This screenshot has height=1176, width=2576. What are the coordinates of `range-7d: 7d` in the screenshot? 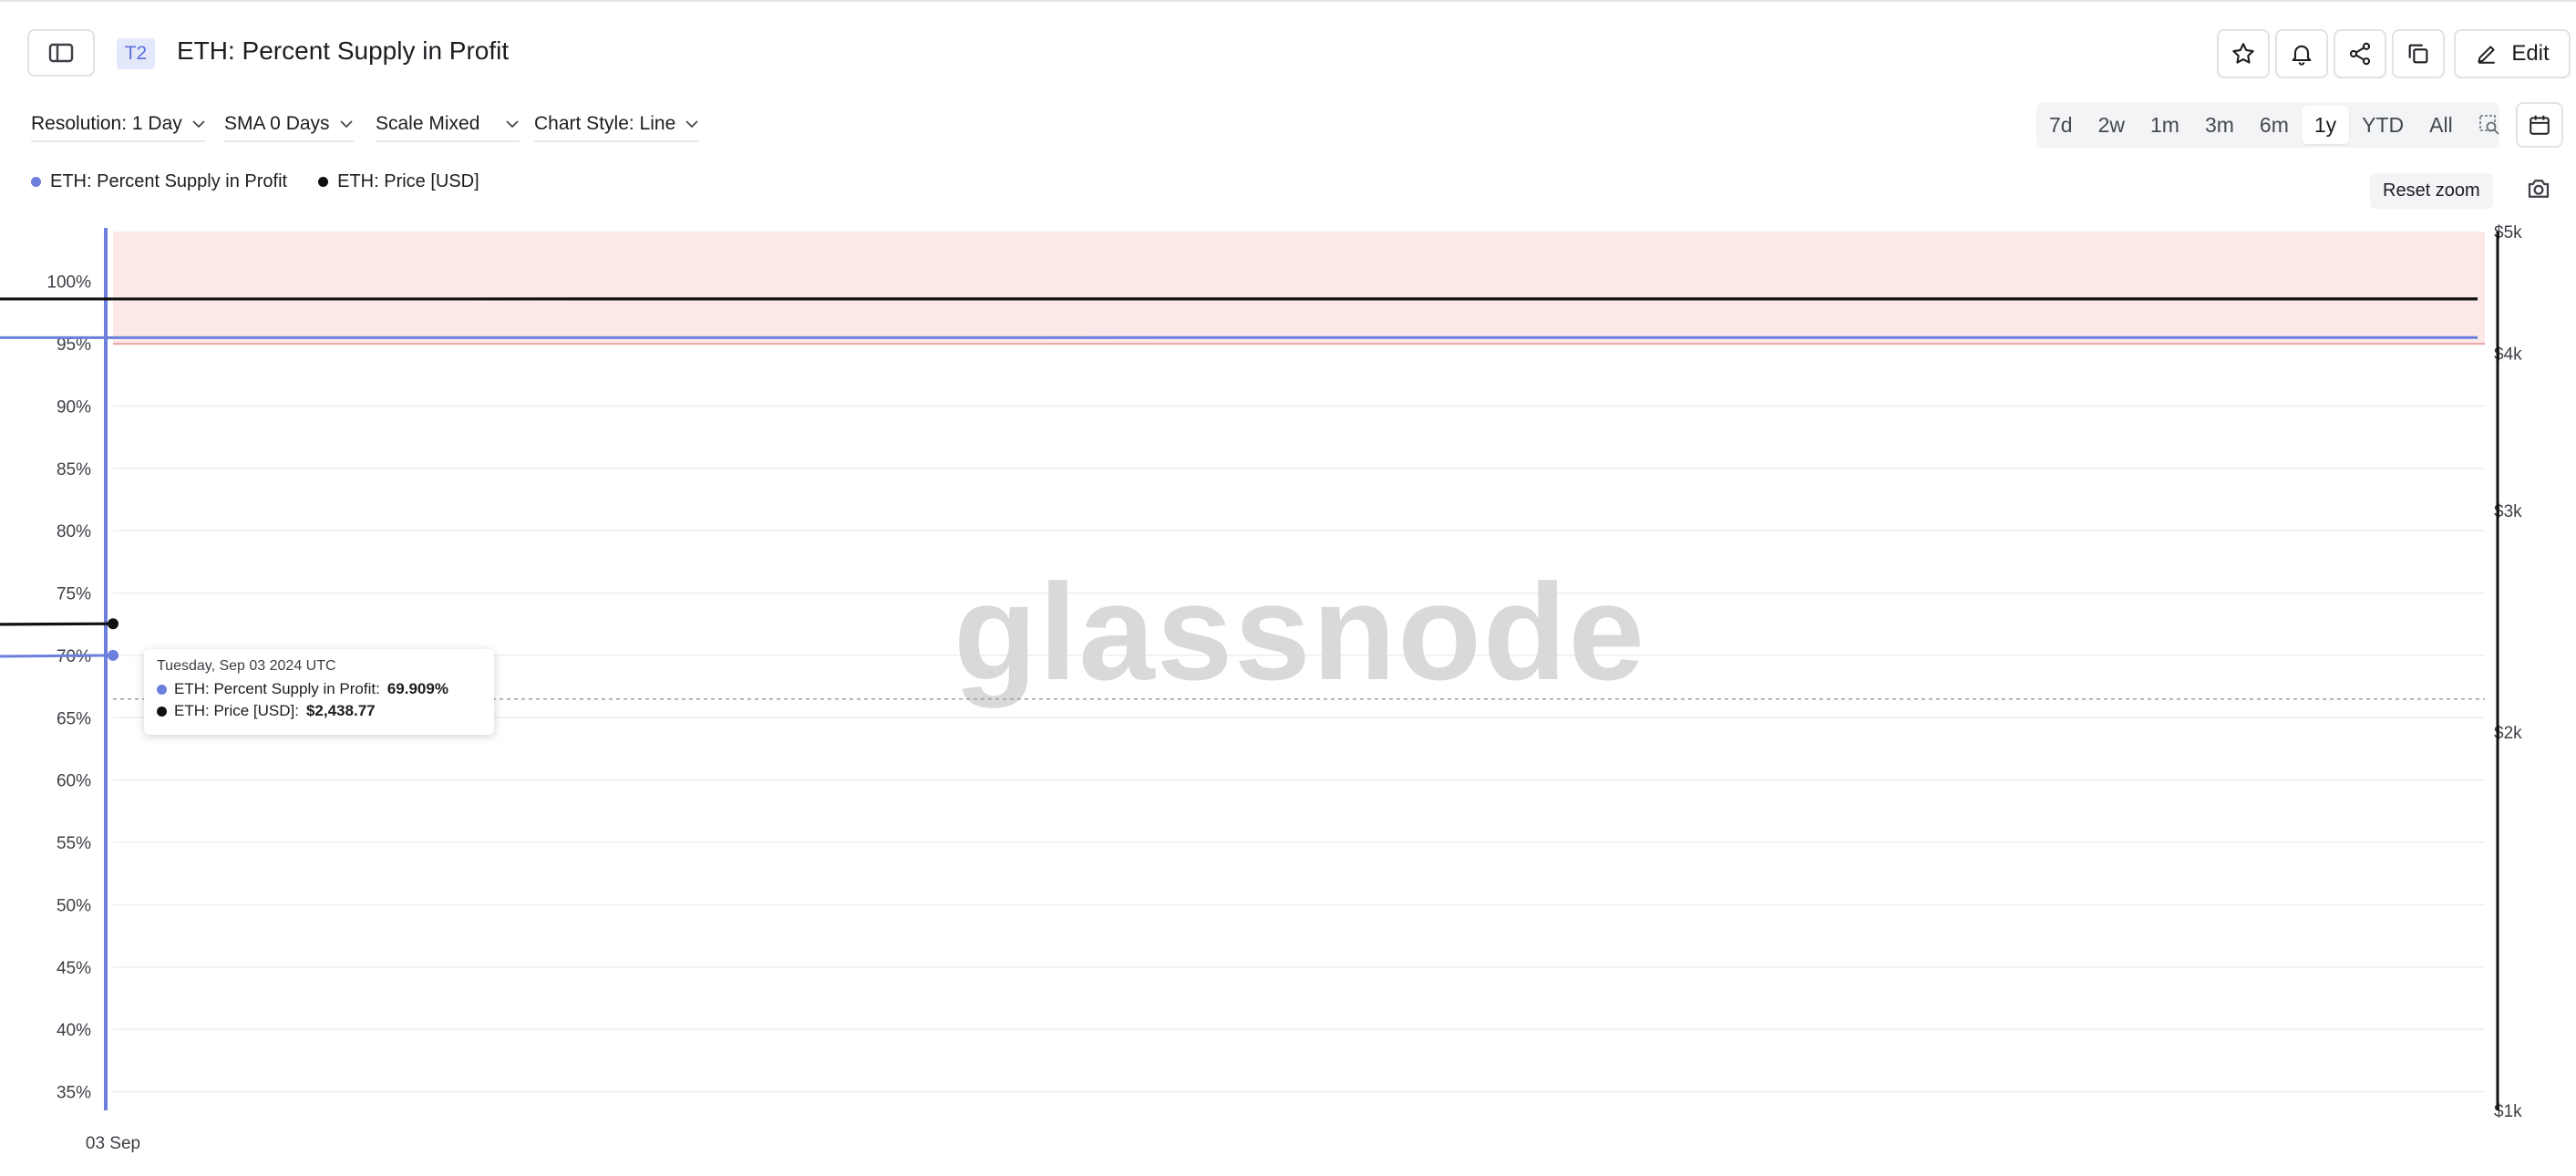 It's located at (2061, 124).